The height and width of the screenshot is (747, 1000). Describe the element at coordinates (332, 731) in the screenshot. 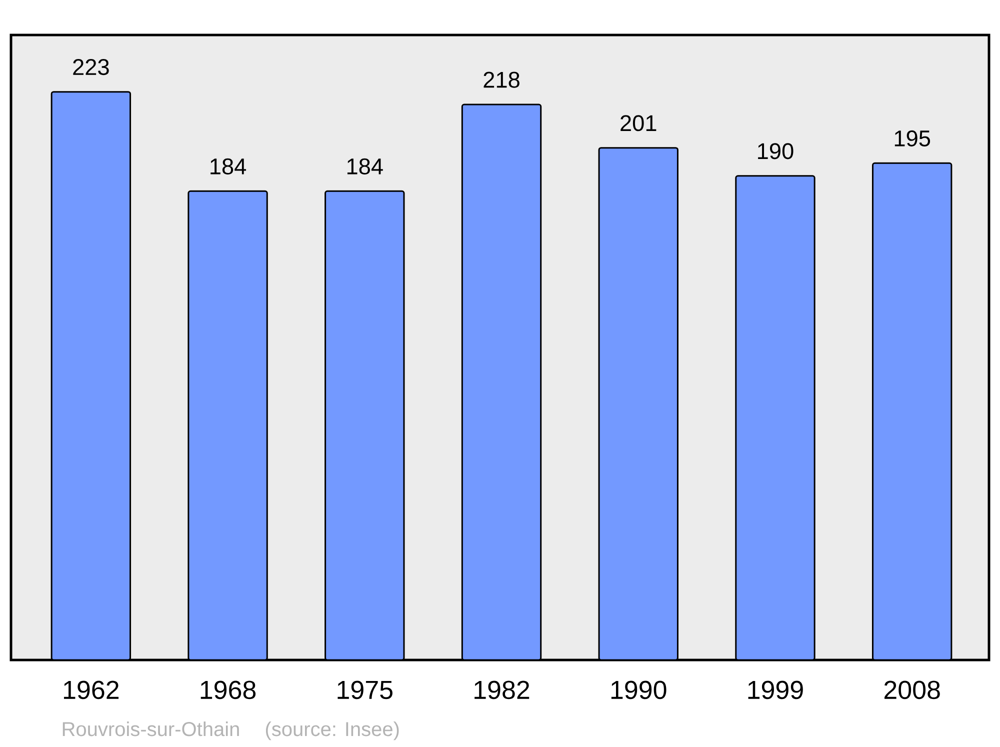

I see `text: (source: Insee)` at that location.